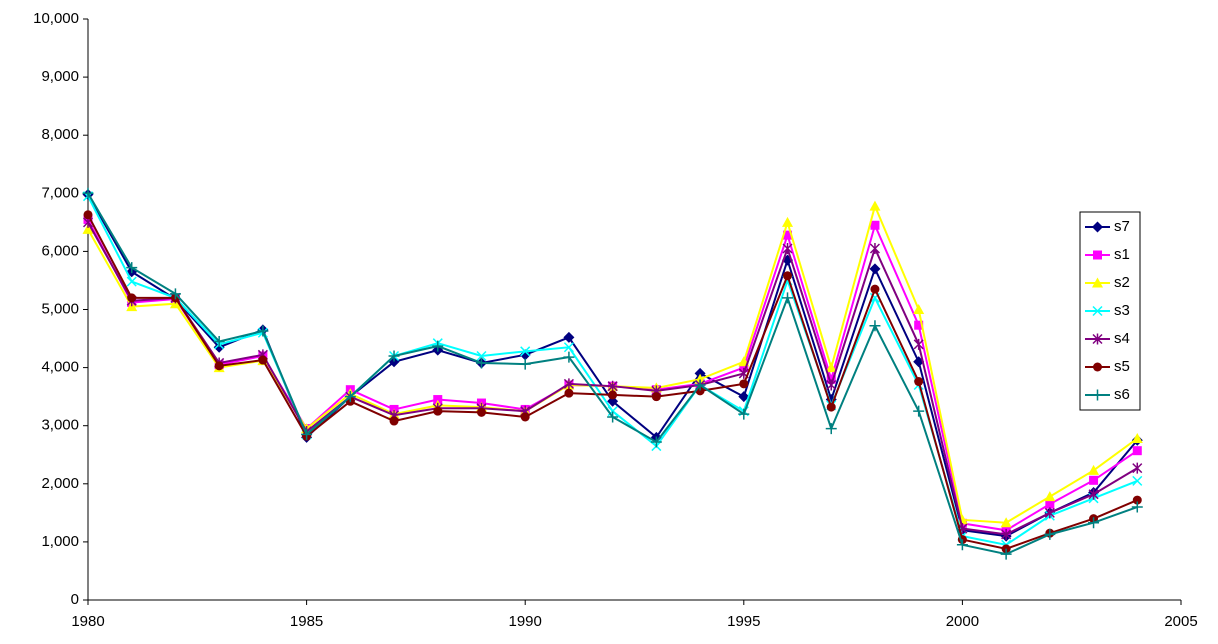  What do you see at coordinates (1122, 366) in the screenshot?
I see `legend-label: s5` at bounding box center [1122, 366].